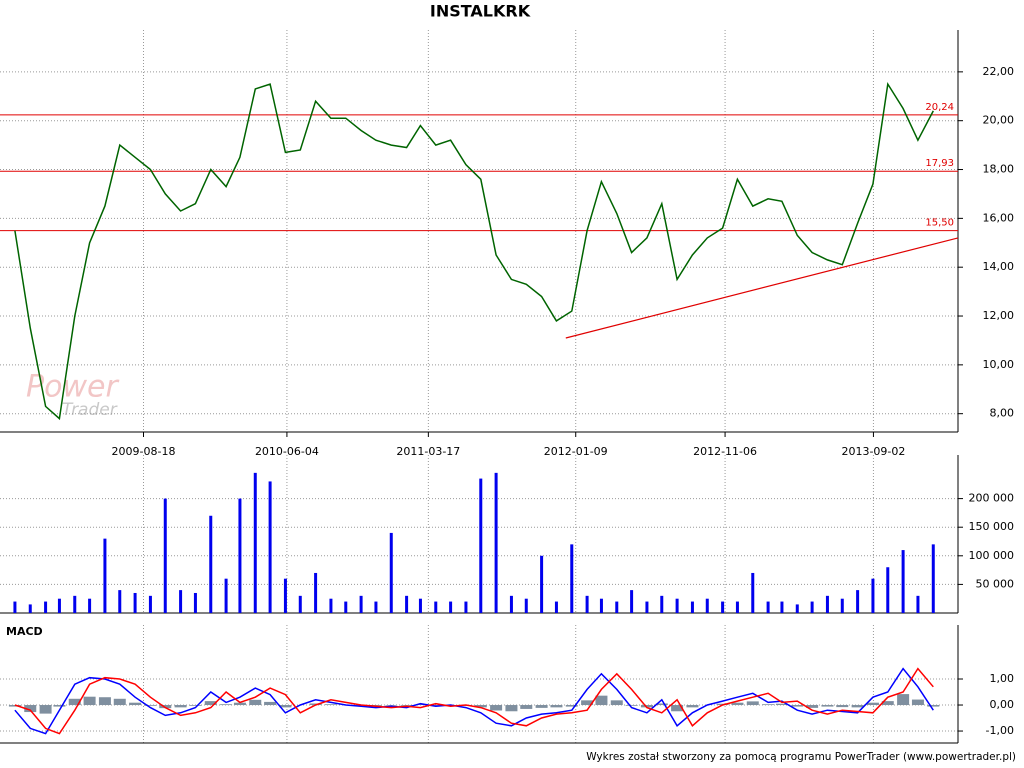  Describe the element at coordinates (999, 71) in the screenshot. I see `y-tick-label: 22,00` at that location.